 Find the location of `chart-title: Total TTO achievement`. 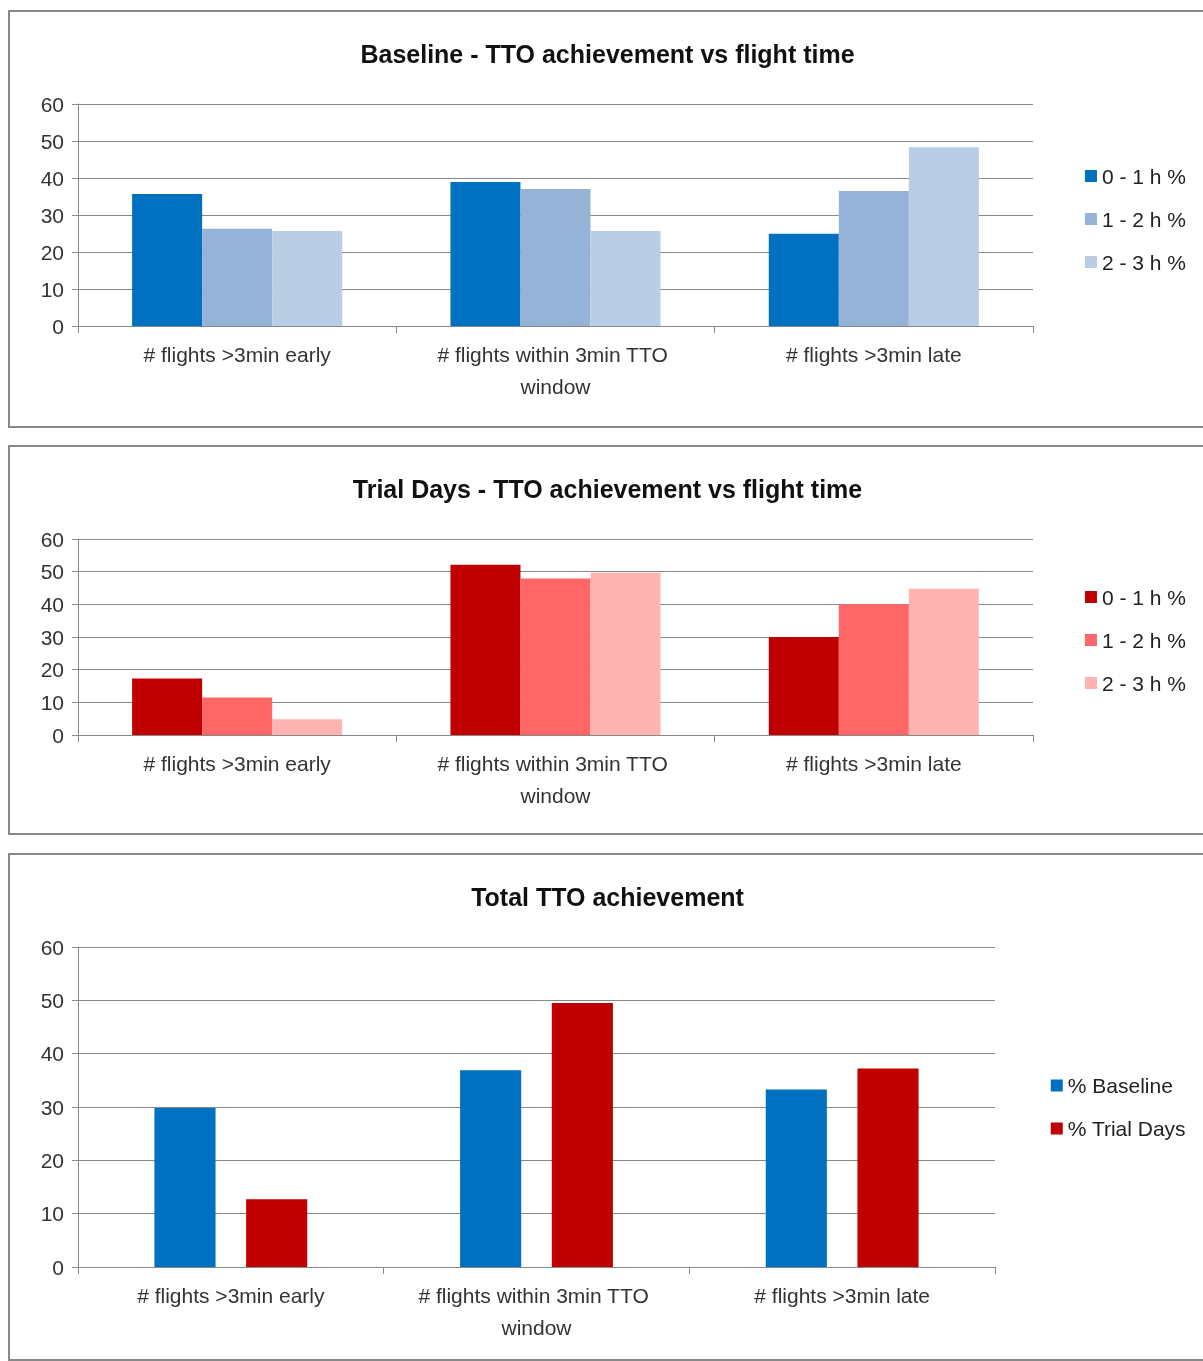

chart-title: Total TTO achievement is located at coordinates (608, 896).